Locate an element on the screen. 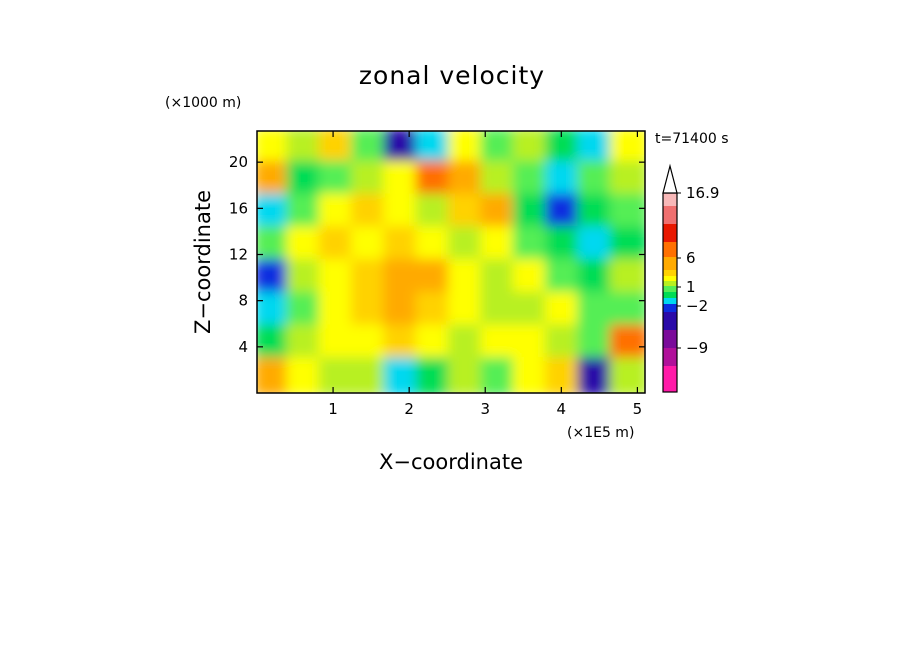 The height and width of the screenshot is (654, 904). y-tick-label: 4 is located at coordinates (243, 347).